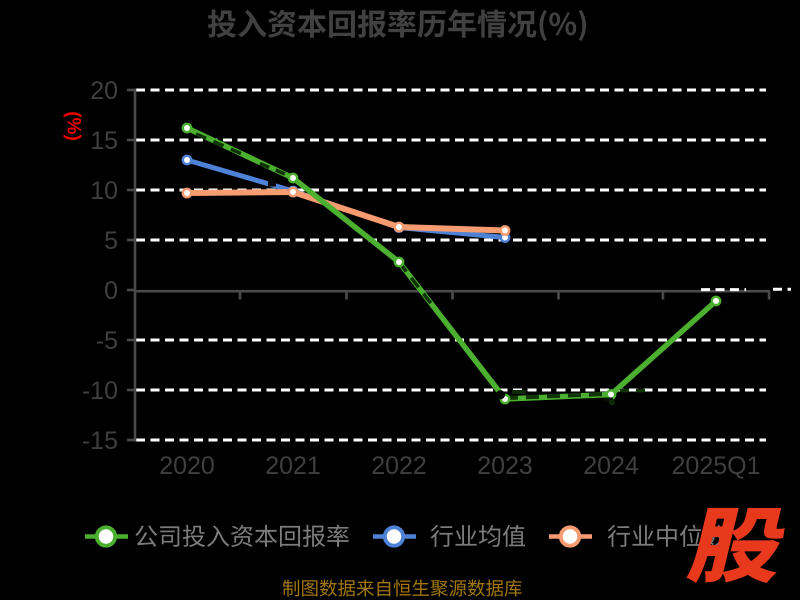  Describe the element at coordinates (505, 466) in the screenshot. I see `svg-text: 2023` at that location.